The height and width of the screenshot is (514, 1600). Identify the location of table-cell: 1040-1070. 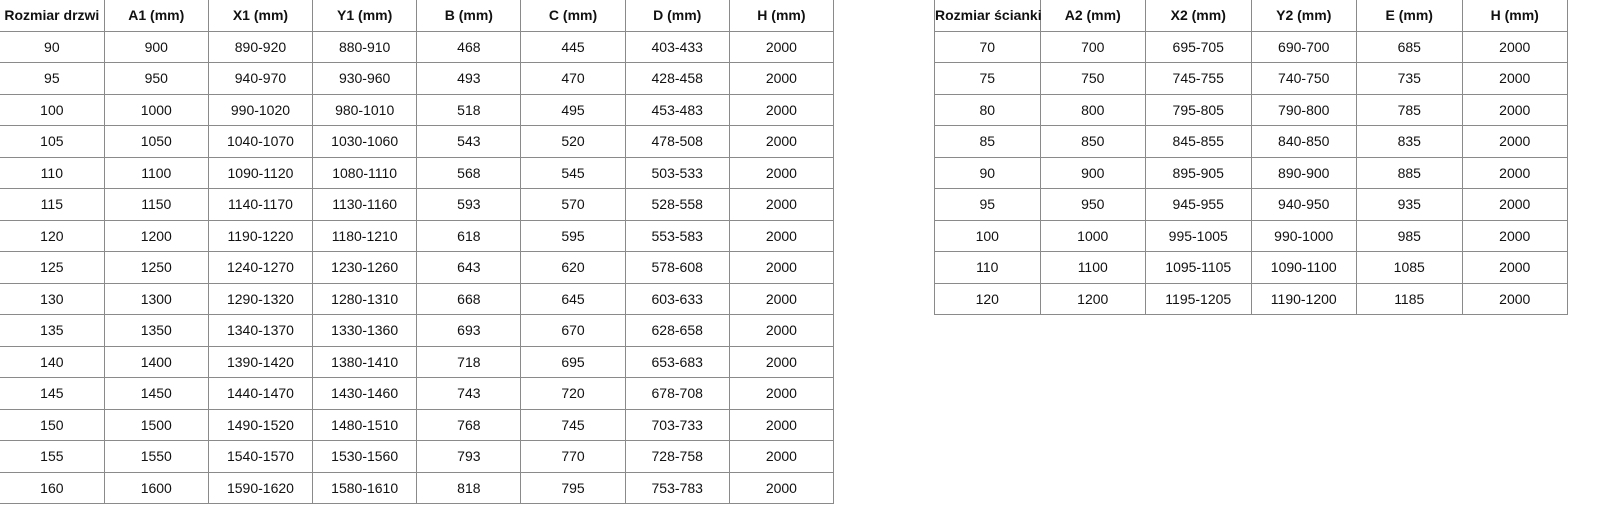
(260, 141).